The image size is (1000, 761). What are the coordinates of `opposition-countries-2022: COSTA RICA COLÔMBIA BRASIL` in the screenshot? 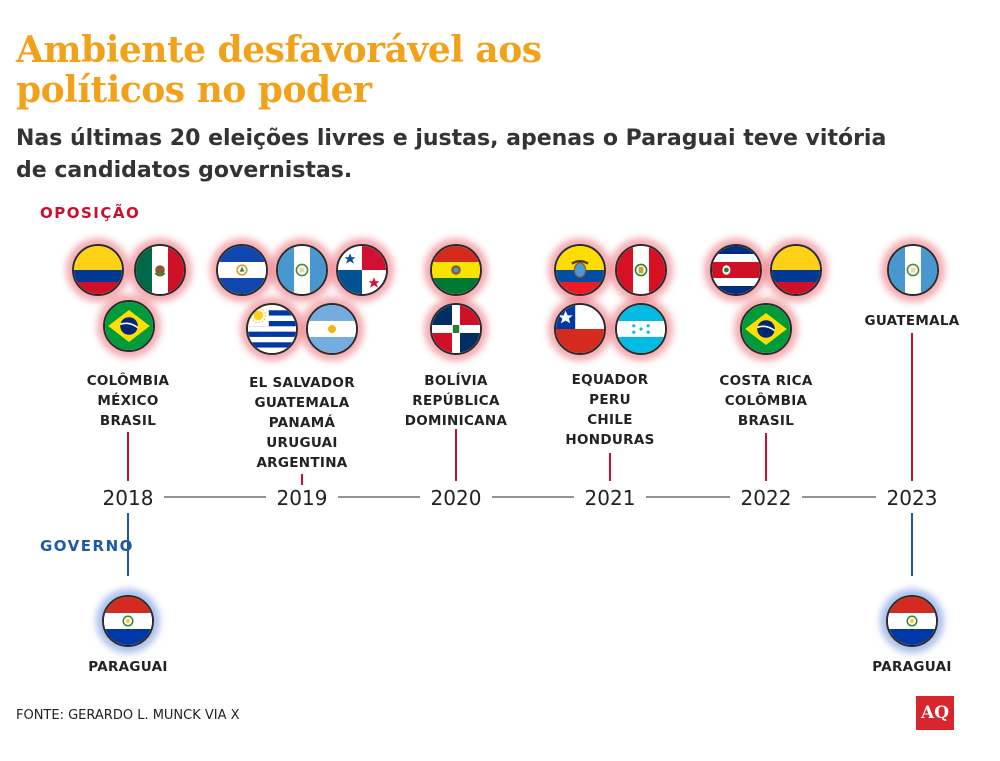 It's located at (766, 401).